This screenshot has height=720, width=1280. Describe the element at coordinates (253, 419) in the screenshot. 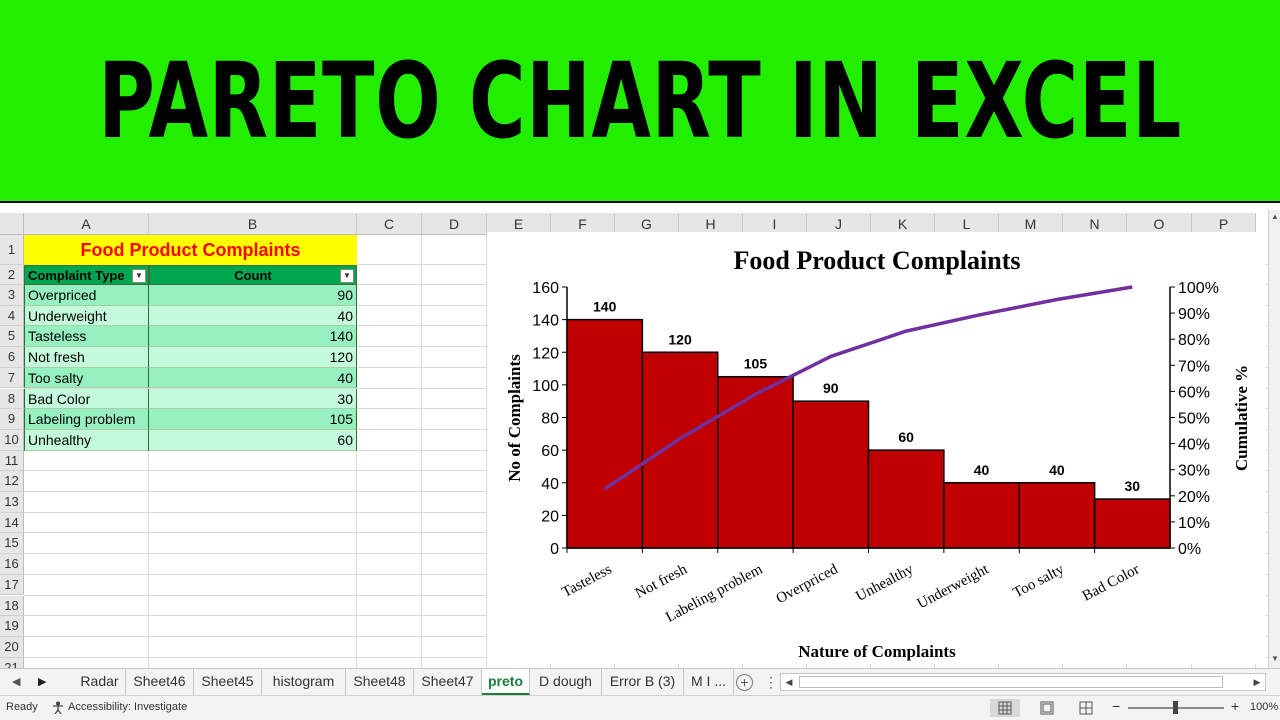

I see `table-cell-count: 105` at that location.